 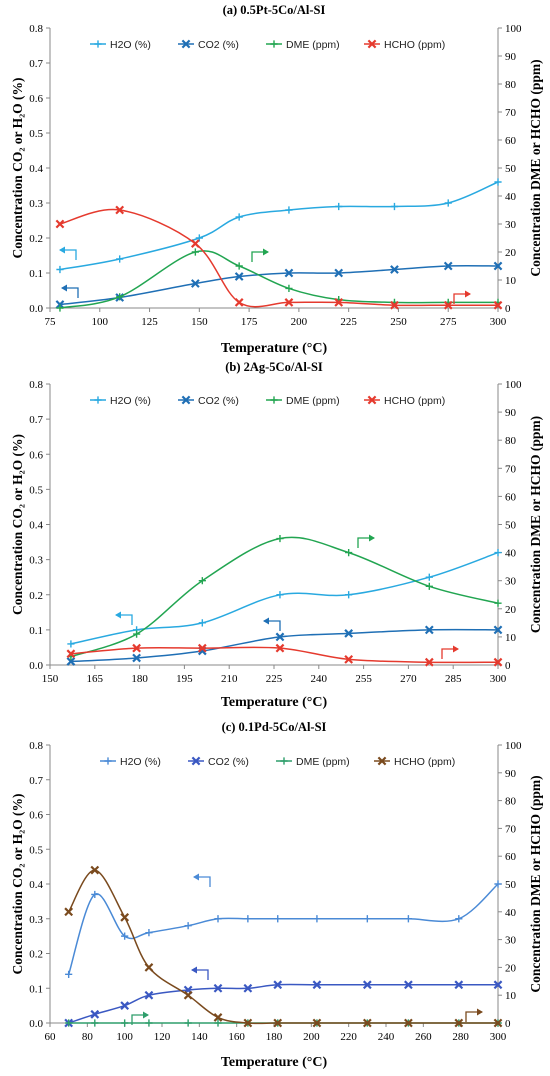 What do you see at coordinates (149, 322) in the screenshot?
I see `x-tick-label: 125` at bounding box center [149, 322].